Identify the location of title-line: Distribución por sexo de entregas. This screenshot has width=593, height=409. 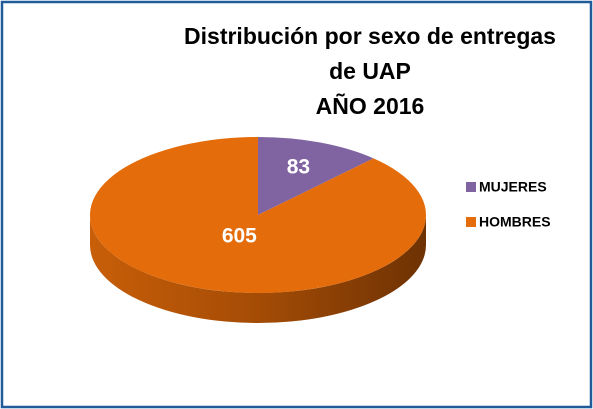
(370, 36).